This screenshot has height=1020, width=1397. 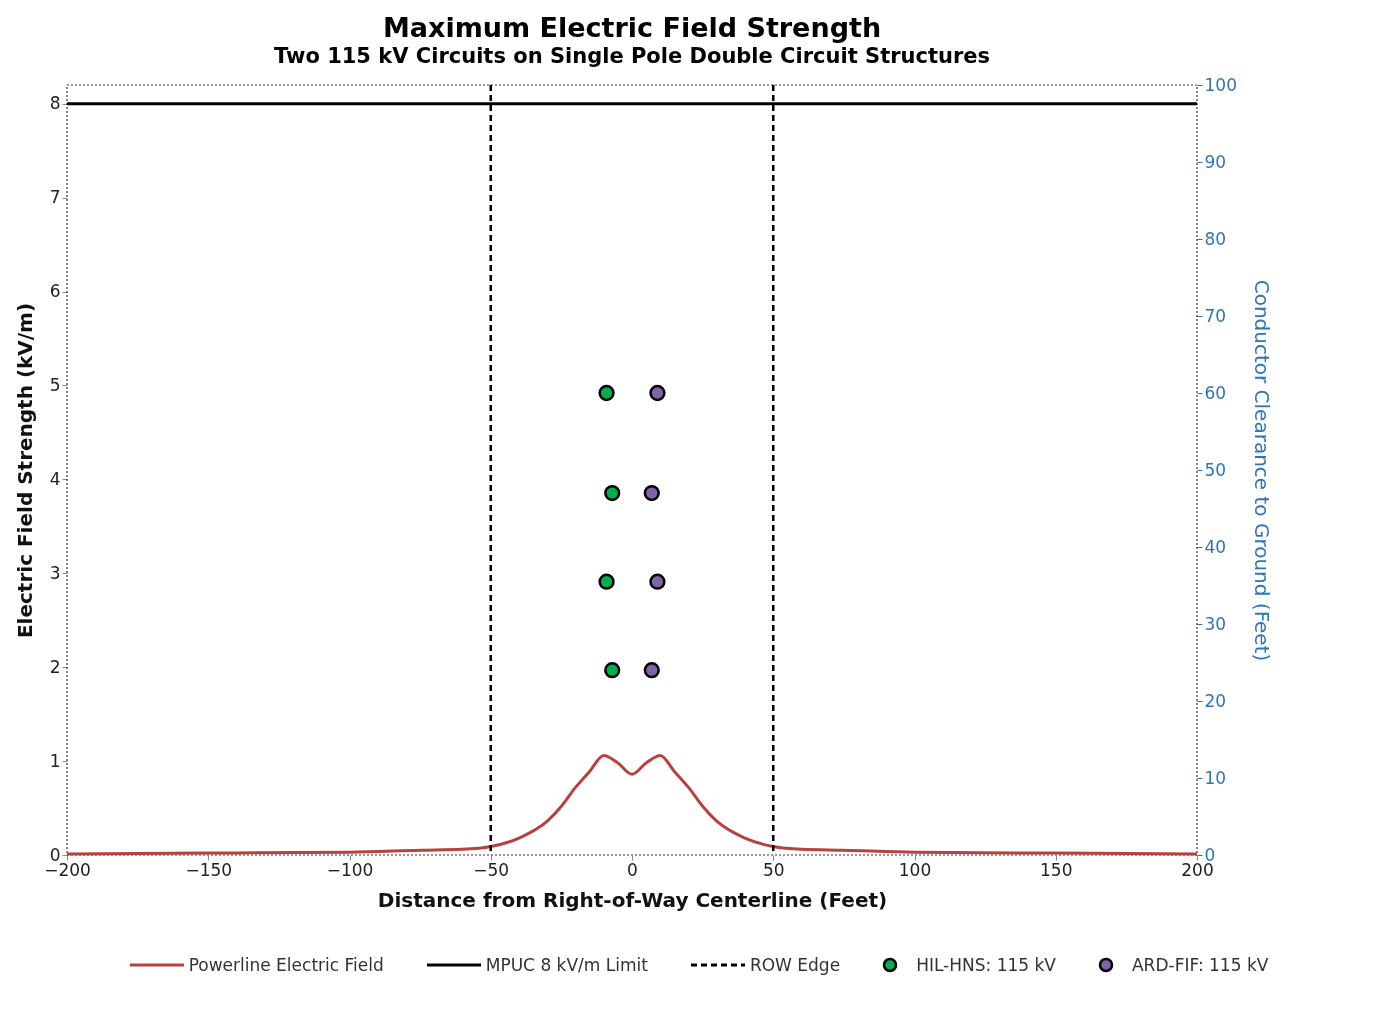 I want to click on y2-tick-label: 100, so click(x=1220, y=84).